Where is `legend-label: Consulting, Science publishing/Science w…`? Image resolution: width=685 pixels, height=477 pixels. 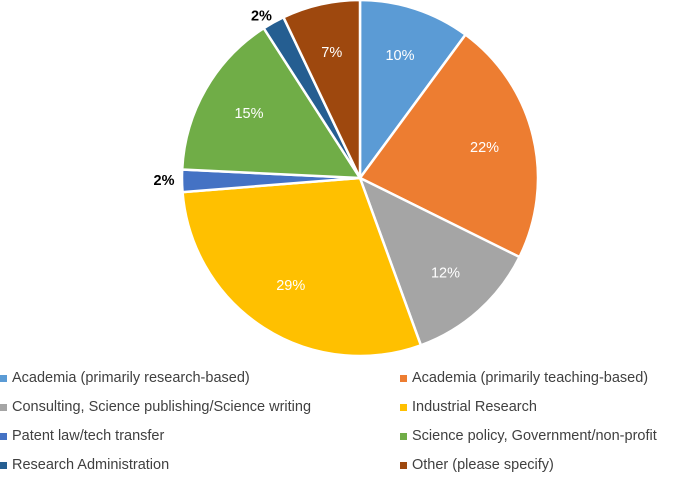 legend-label: Consulting, Science publishing/Science w… is located at coordinates (162, 407).